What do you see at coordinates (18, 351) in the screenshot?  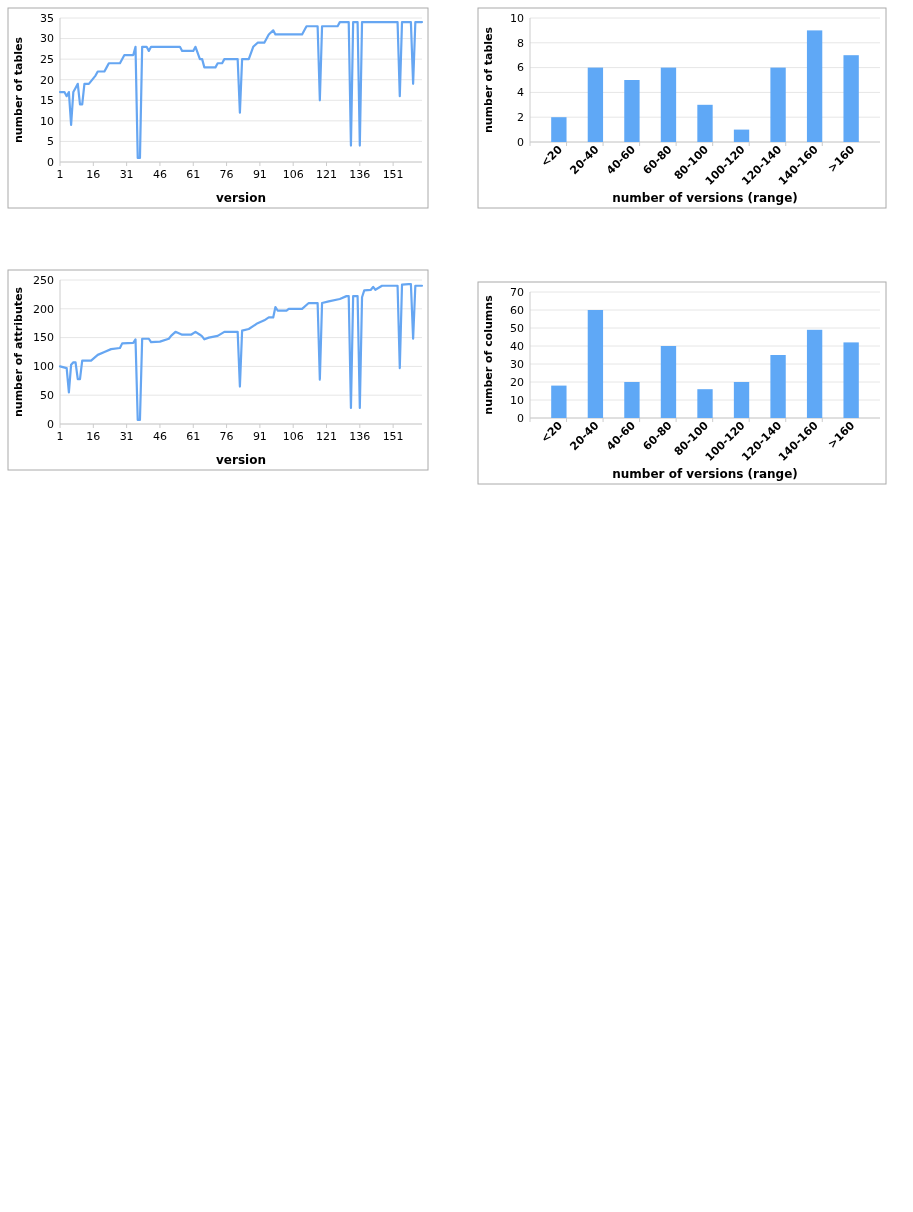 I see `y-axis-title: number of attributes` at bounding box center [18, 351].